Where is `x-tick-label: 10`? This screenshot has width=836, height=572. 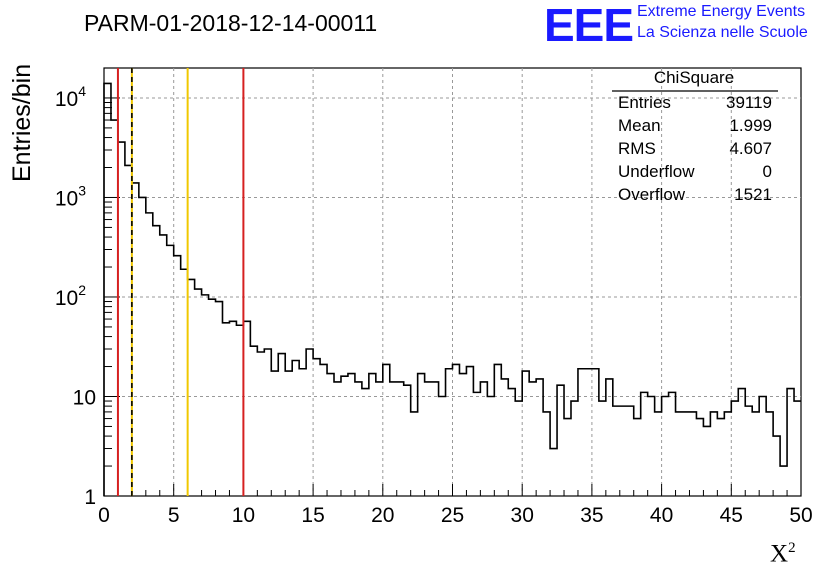 x-tick-label: 10 is located at coordinates (243, 515).